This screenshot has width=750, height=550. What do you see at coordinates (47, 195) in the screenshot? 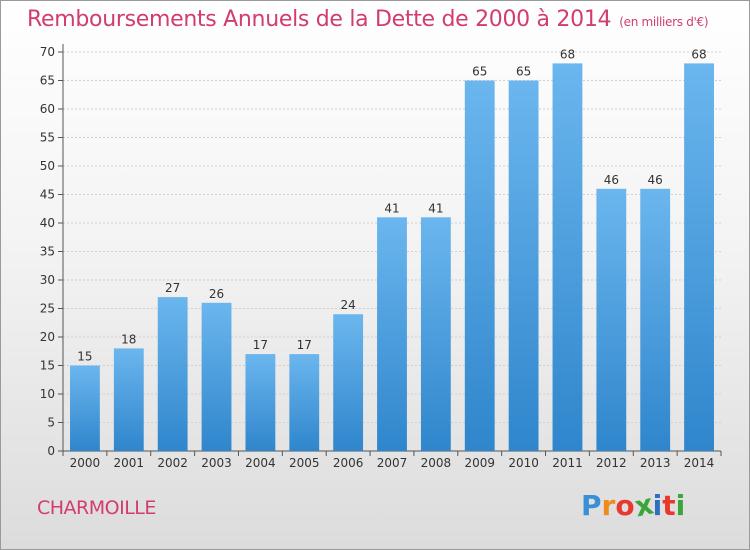
I see `y-tick-label: 45` at bounding box center [47, 195].